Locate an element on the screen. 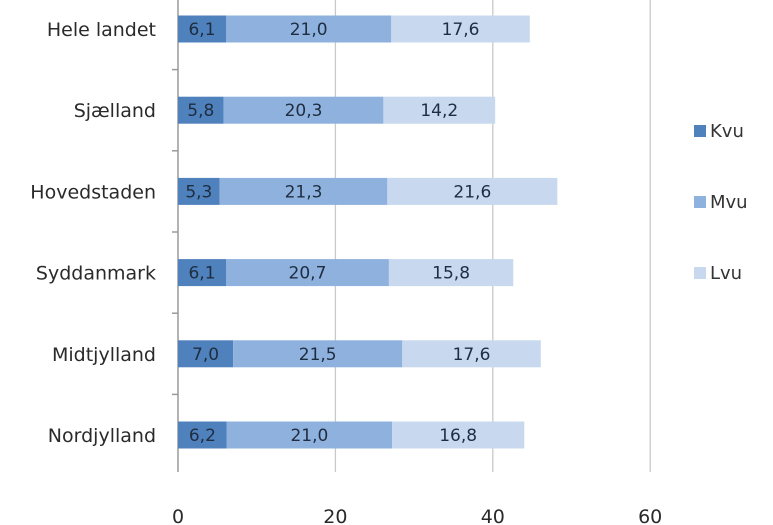 This screenshot has width=773, height=525. data-label-mvu-3: 20,7 is located at coordinates (308, 274).